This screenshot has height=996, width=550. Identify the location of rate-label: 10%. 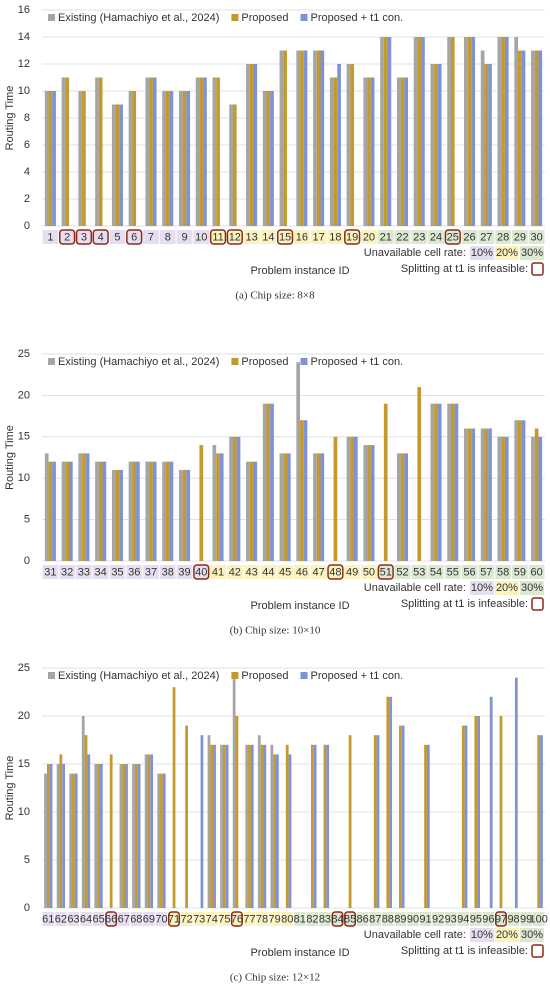
(482, 253).